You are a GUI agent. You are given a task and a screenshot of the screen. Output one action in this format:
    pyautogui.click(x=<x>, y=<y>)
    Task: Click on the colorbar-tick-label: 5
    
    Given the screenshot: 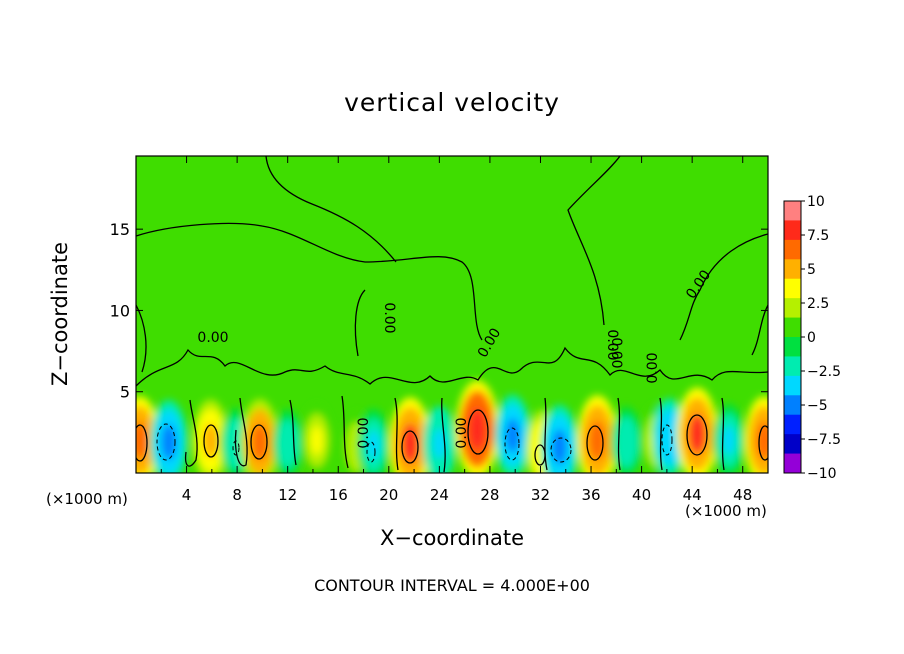 What is the action you would take?
    pyautogui.click(x=811, y=270)
    